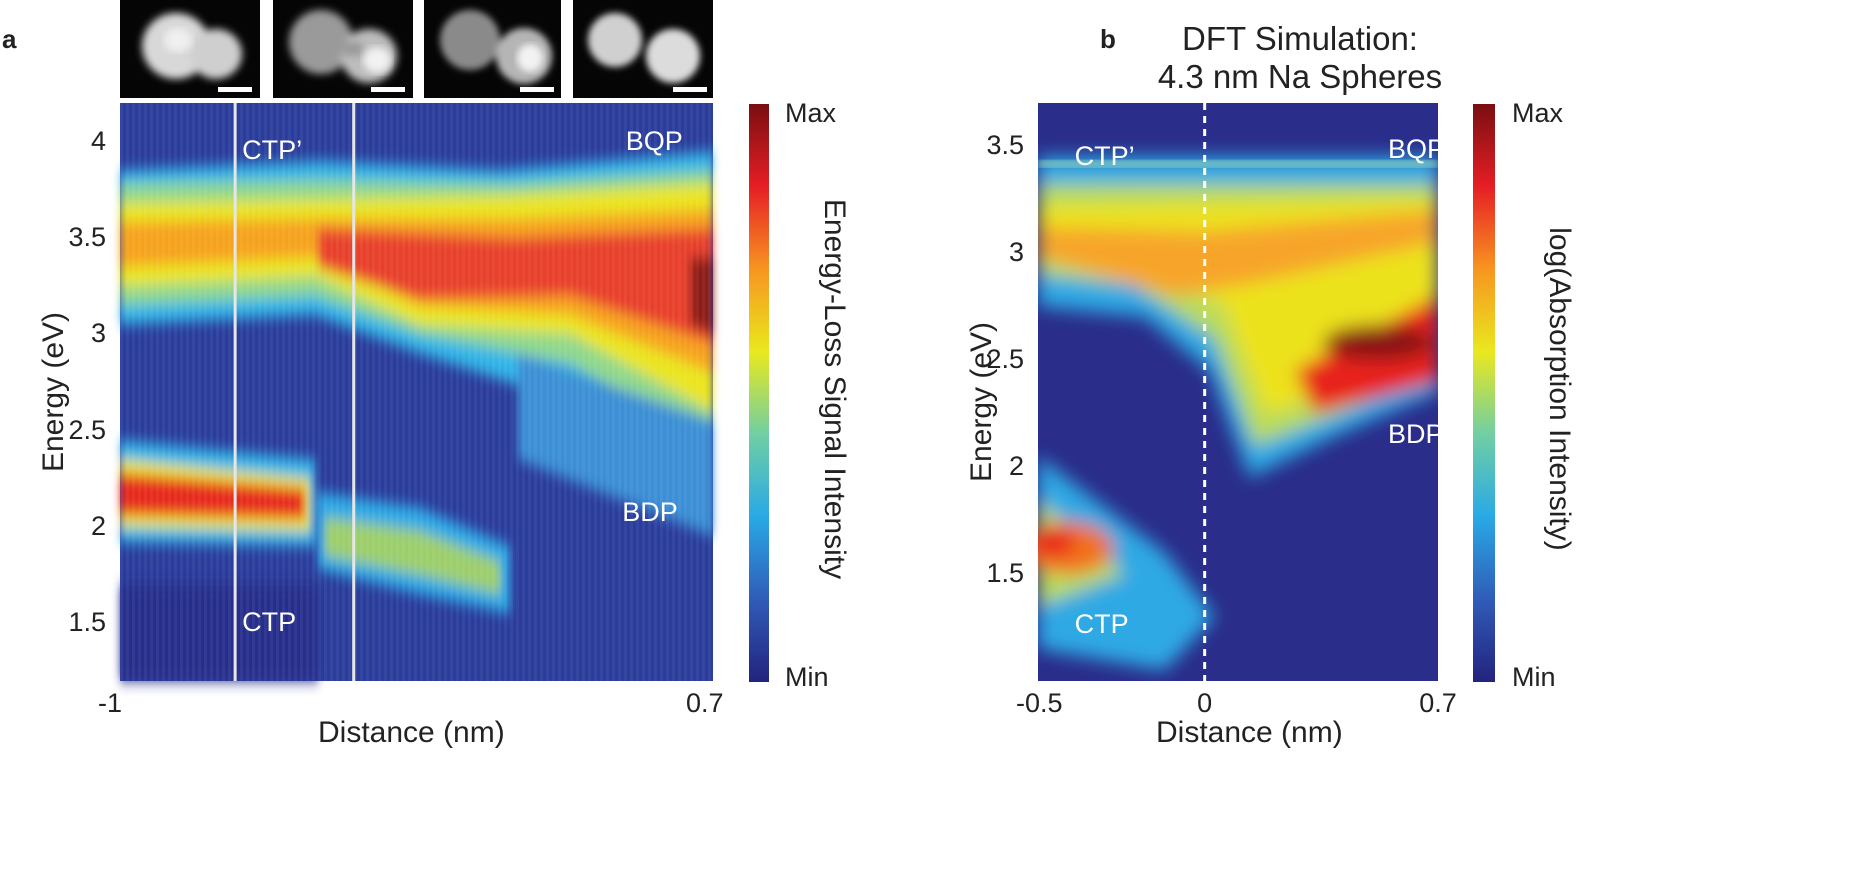  Describe the element at coordinates (9, 39) in the screenshot. I see `panel-label-a: a` at that location.